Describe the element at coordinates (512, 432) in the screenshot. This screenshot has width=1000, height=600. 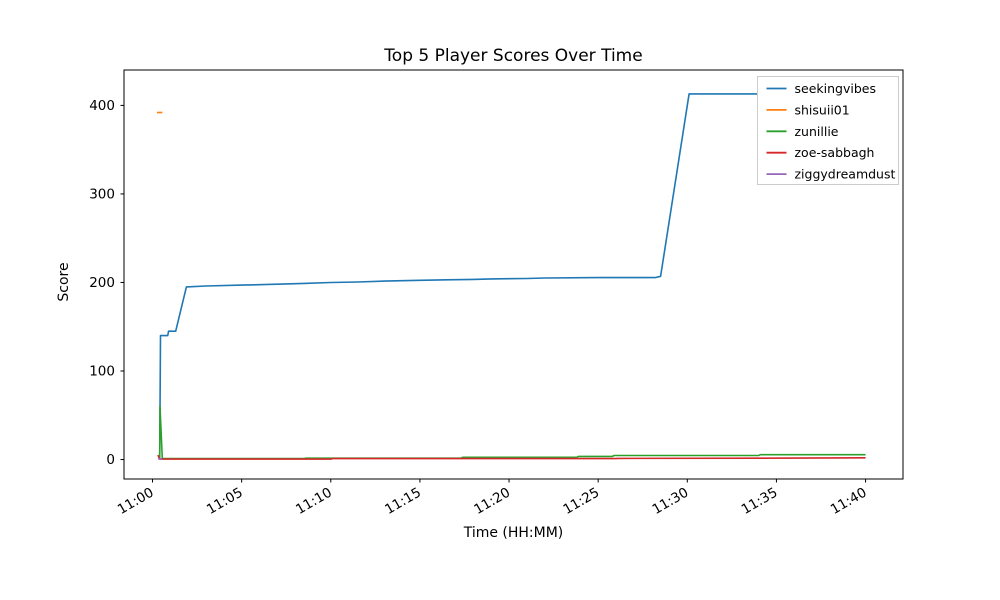
I see `series-line-zunillie` at that location.